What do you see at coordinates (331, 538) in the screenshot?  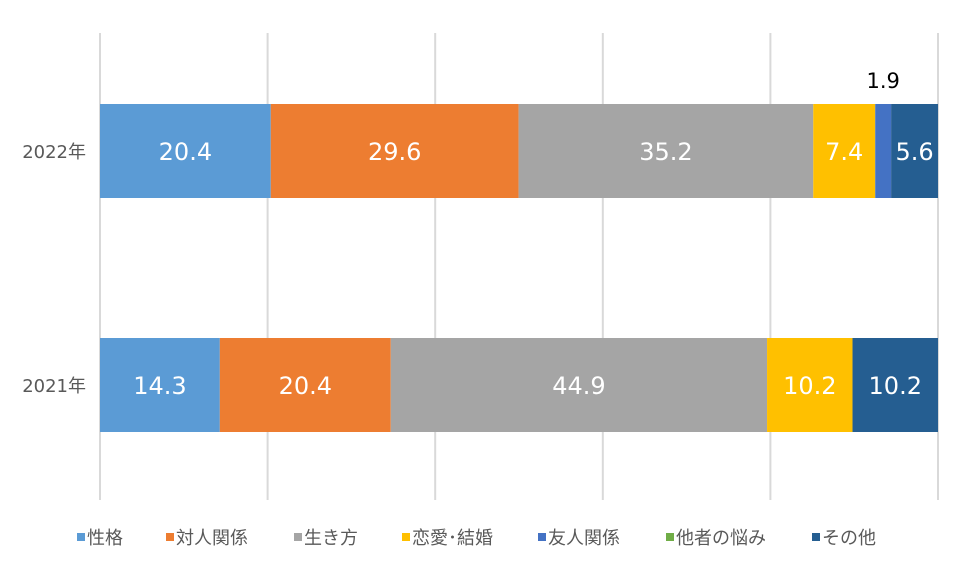 I see `legend-label: 生き方` at bounding box center [331, 538].